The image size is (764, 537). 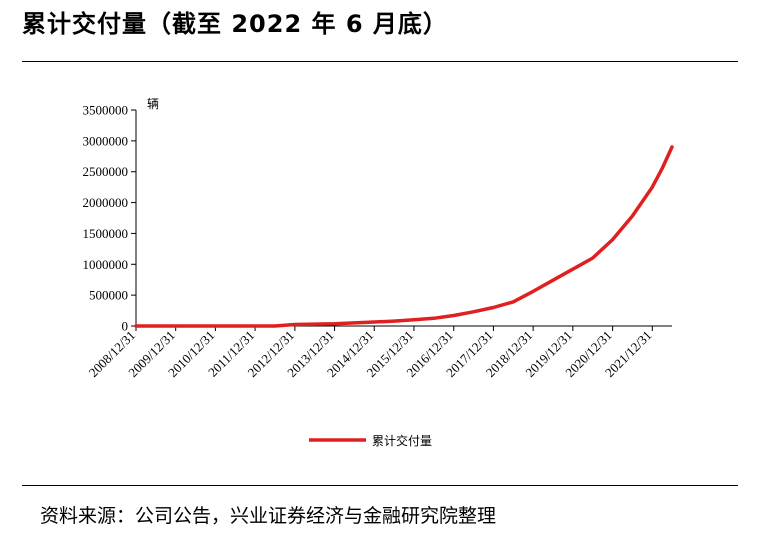 What do you see at coordinates (380, 61) in the screenshot?
I see `top-divider` at bounding box center [380, 61].